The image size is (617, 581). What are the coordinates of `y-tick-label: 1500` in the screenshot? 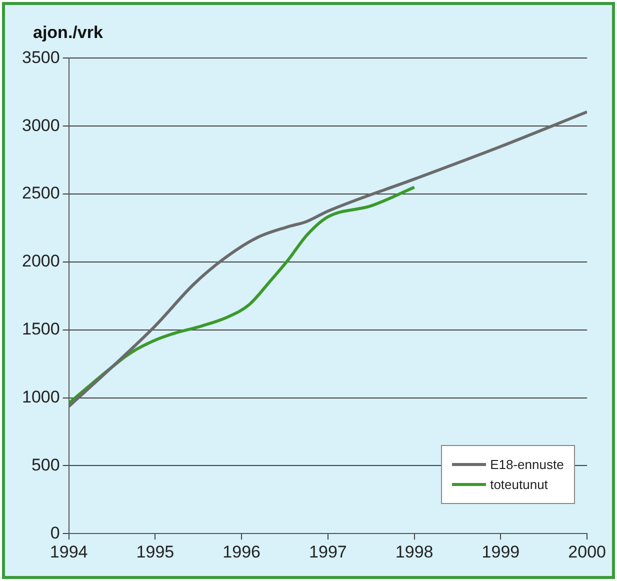 It's located at (41, 329).